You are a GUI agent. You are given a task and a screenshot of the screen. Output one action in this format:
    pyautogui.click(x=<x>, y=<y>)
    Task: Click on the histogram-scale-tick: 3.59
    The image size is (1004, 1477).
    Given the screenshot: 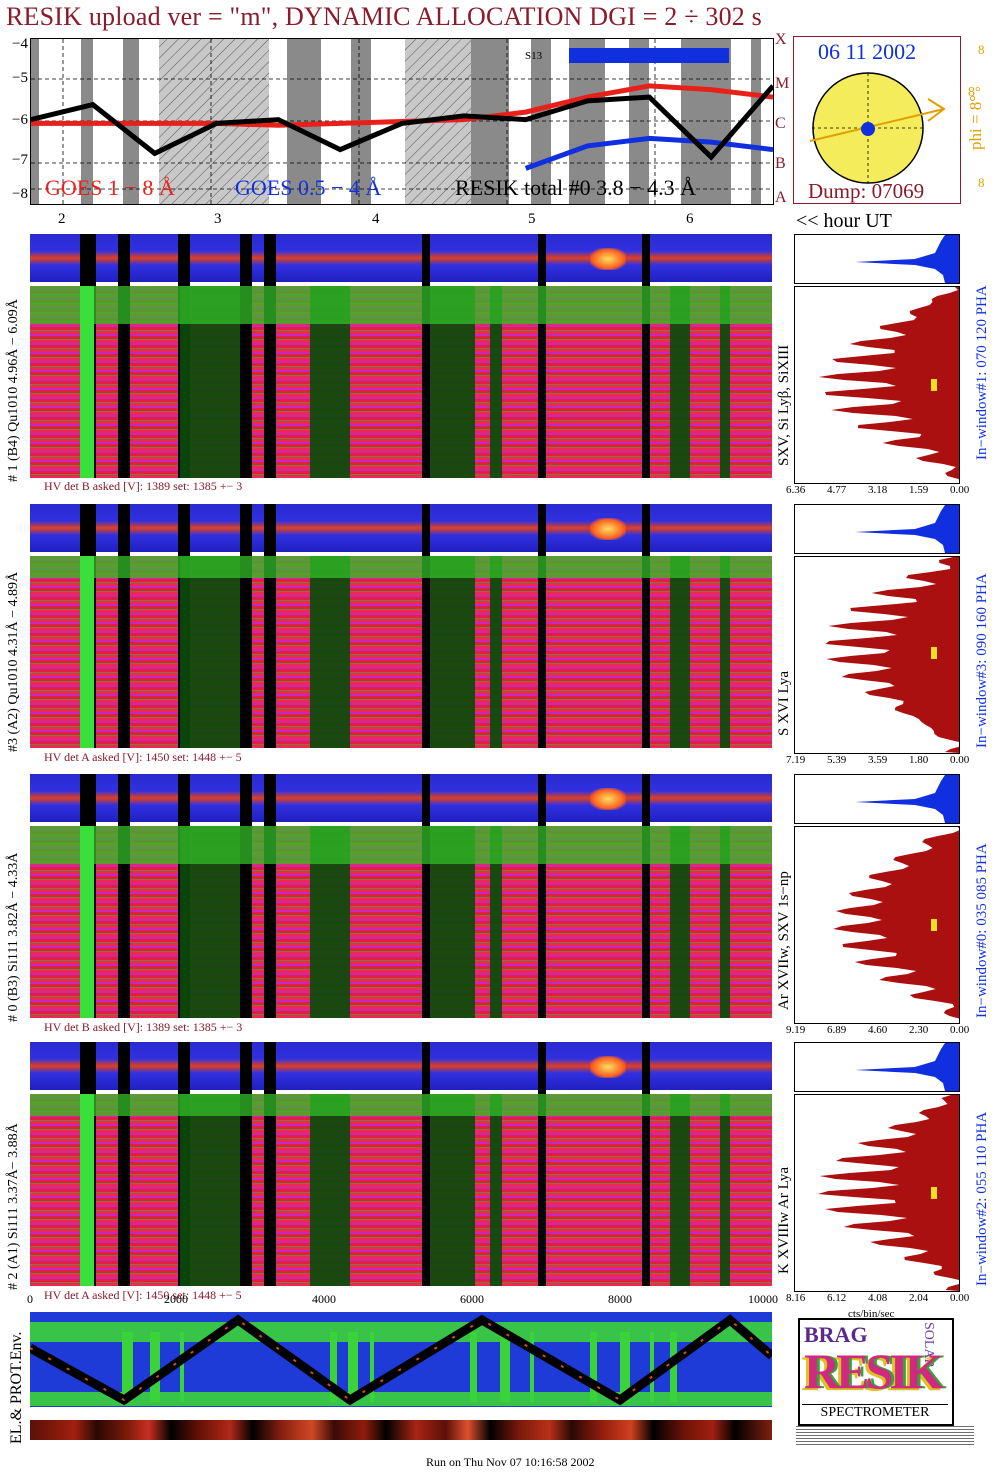 What is the action you would take?
    pyautogui.click(x=878, y=760)
    